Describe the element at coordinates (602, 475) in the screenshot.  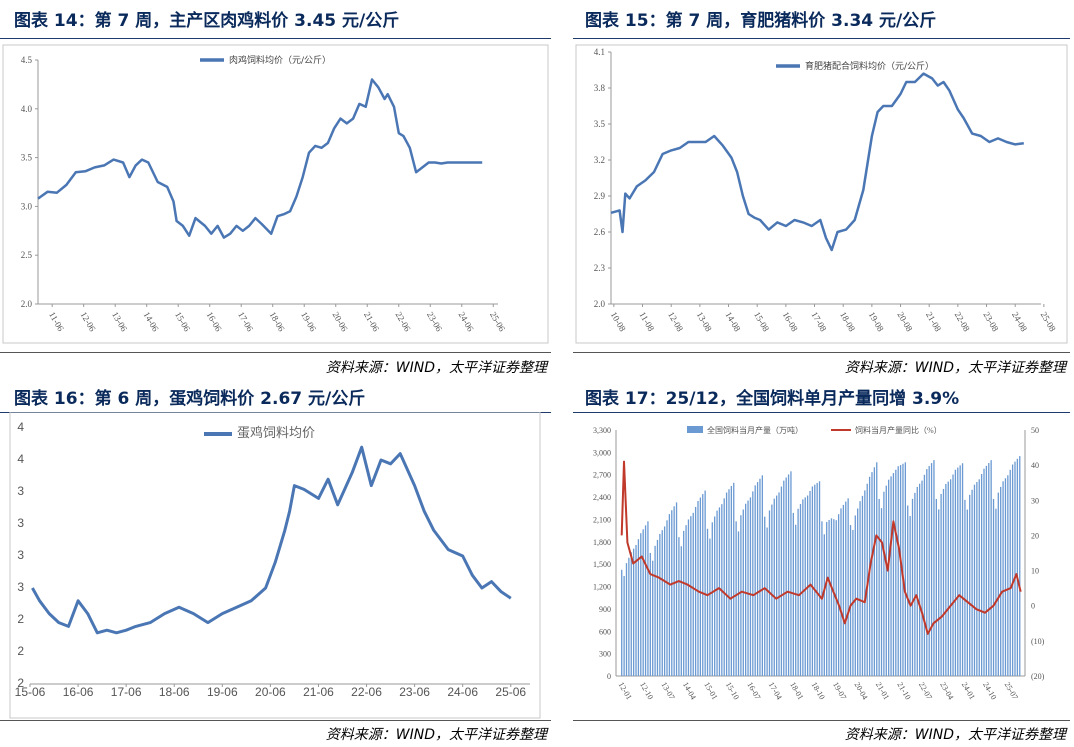
I see `left-y-tick-label: 2,700` at that location.